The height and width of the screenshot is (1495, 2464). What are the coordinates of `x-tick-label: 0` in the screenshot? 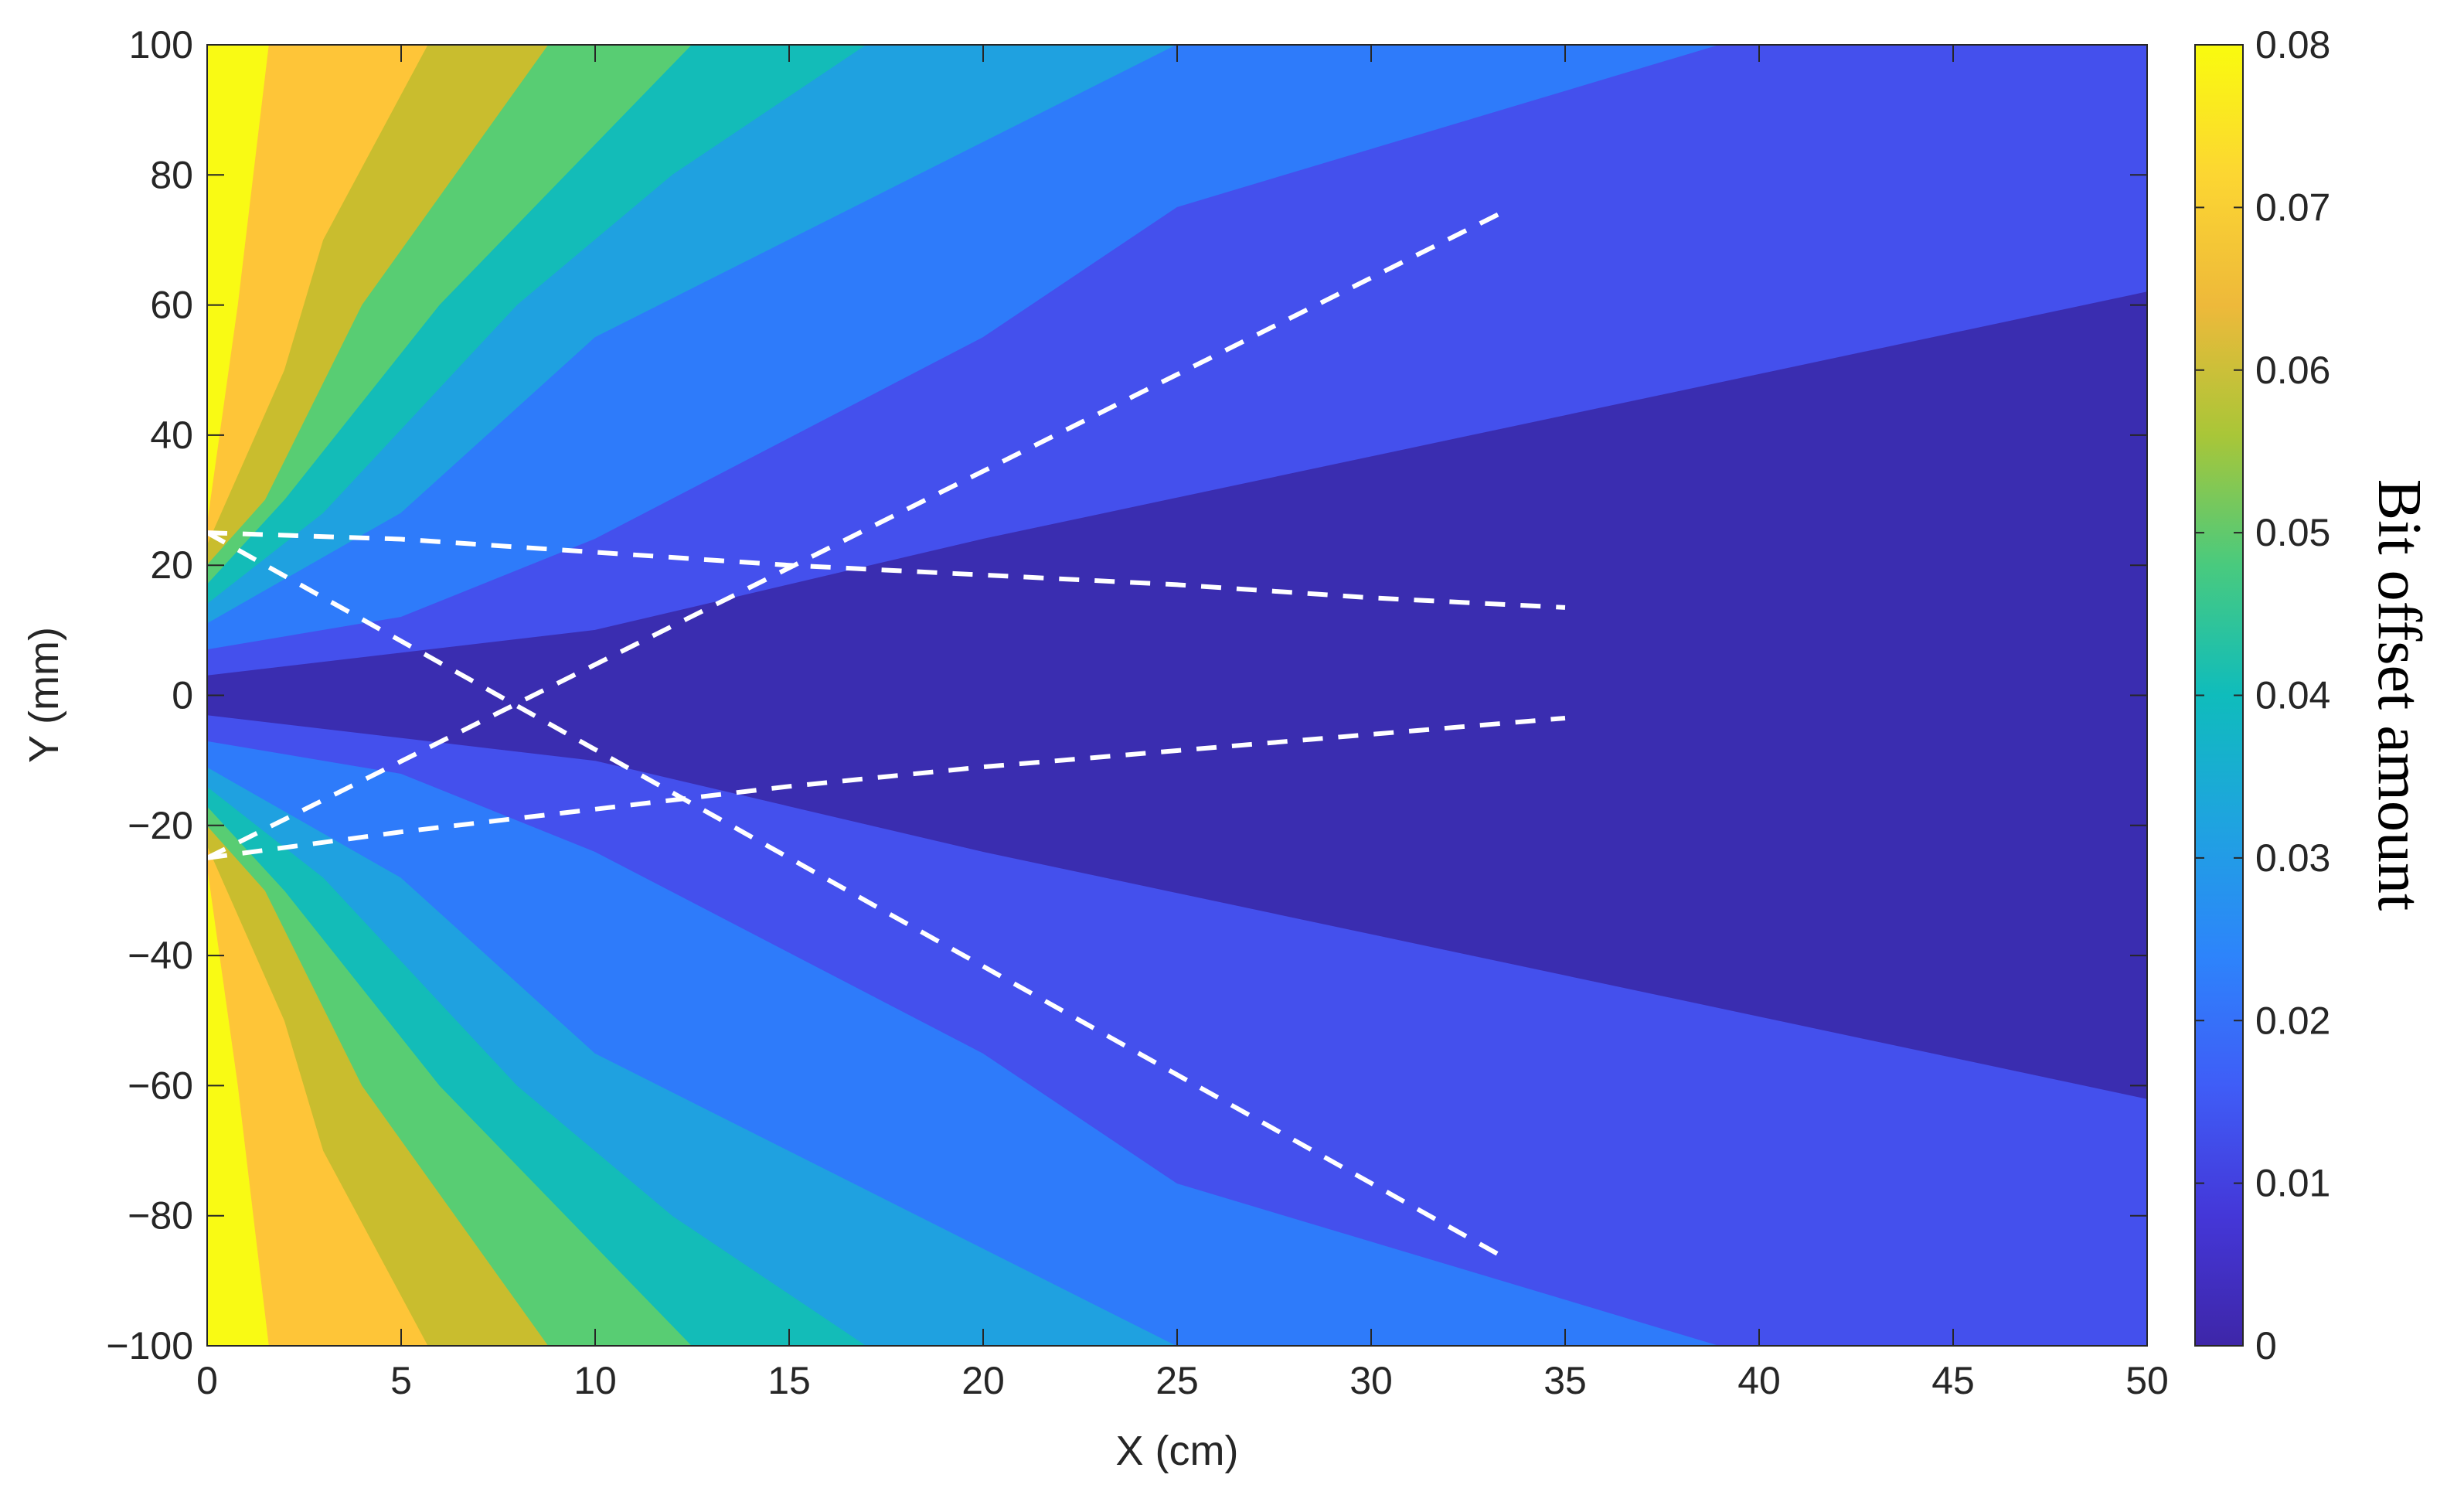 It's located at (207, 1380).